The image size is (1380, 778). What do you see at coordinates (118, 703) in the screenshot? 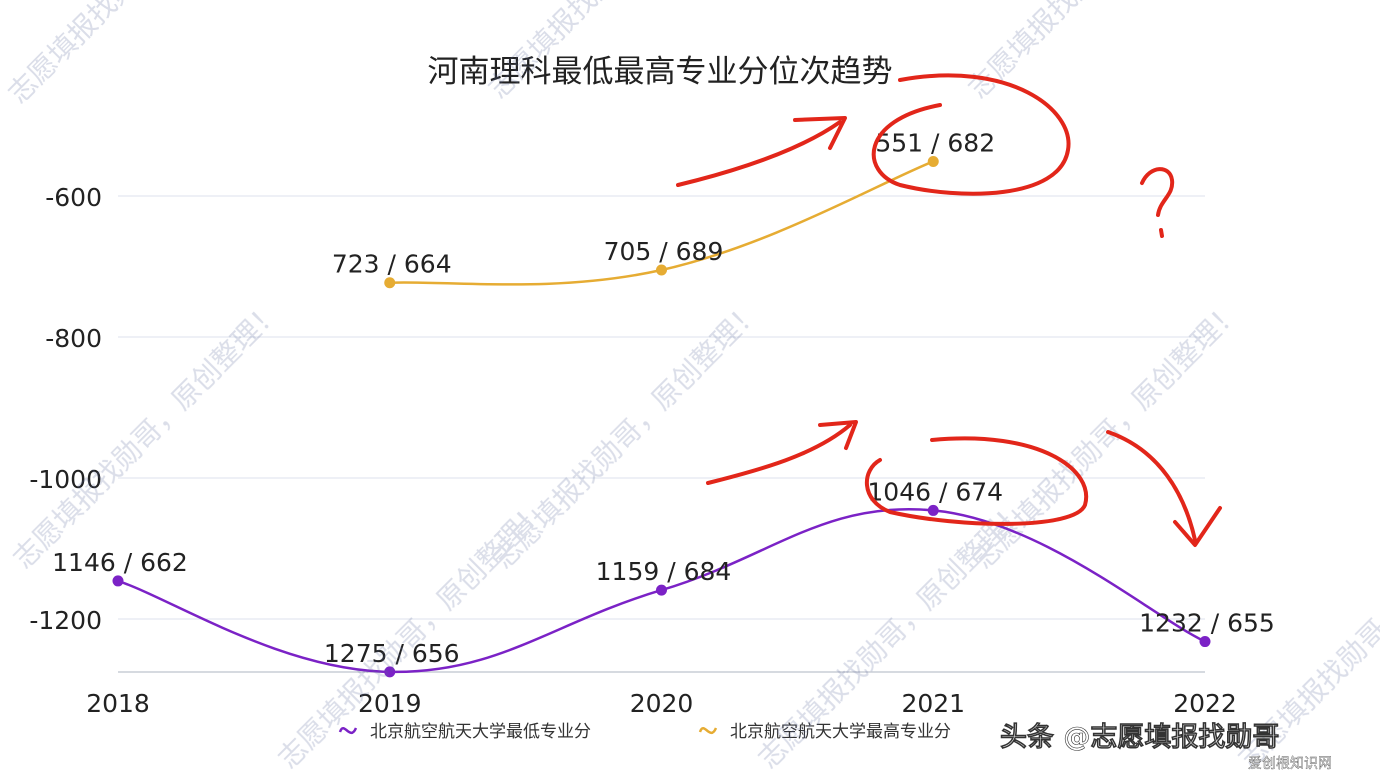
I see `x-tick-label: 2018` at bounding box center [118, 703].